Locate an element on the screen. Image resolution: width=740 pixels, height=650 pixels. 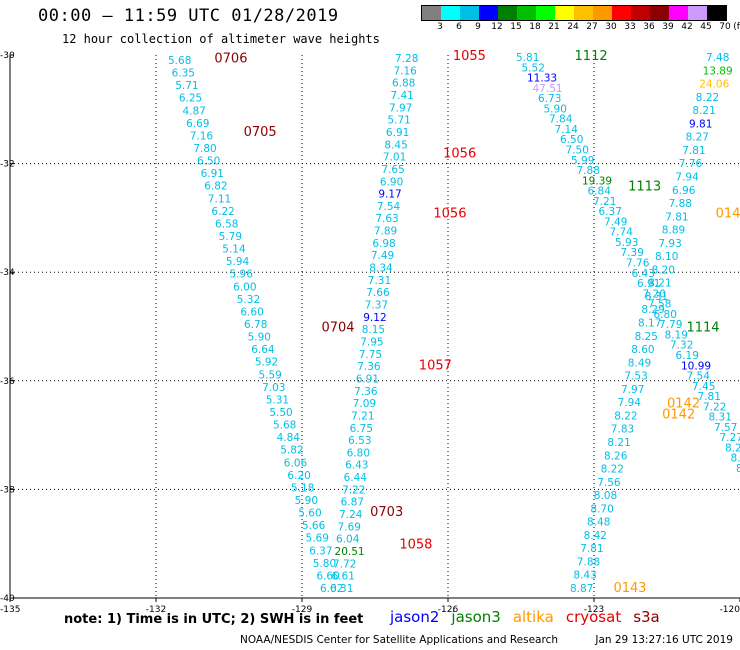
longitude-tick-label: -126 is located at coordinates (448, 610).